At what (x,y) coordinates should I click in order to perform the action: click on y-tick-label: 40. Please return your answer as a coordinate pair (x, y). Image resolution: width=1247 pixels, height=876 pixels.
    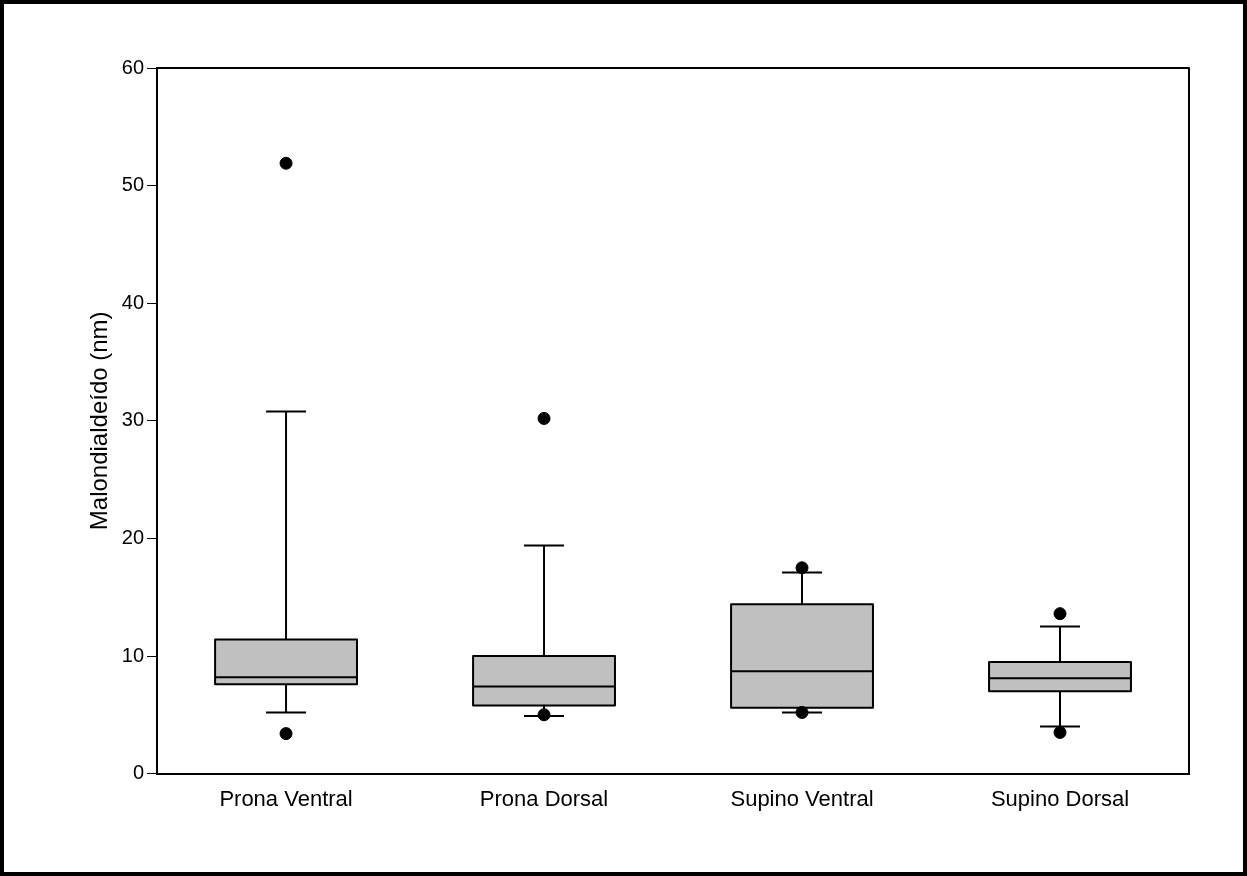
    Looking at the image, I should click on (133, 301).